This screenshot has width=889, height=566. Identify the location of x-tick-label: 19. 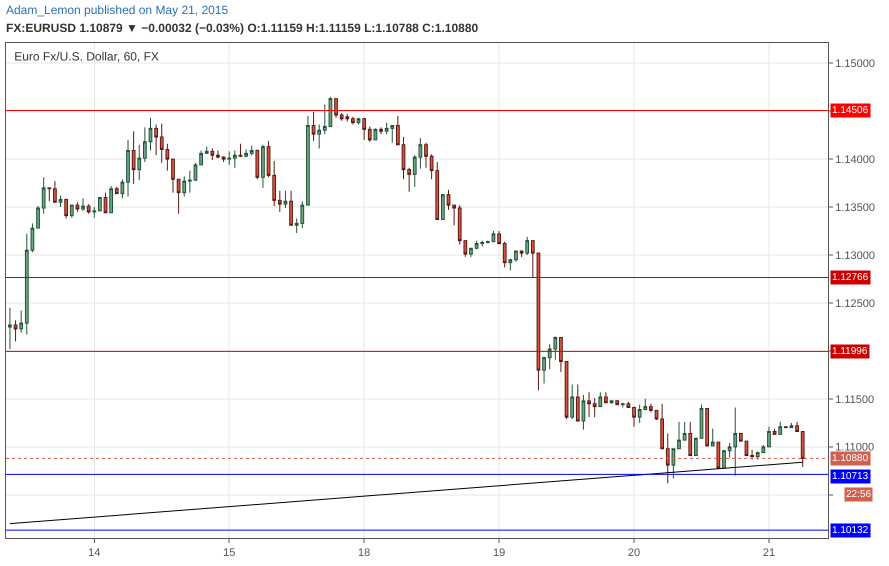
(499, 553).